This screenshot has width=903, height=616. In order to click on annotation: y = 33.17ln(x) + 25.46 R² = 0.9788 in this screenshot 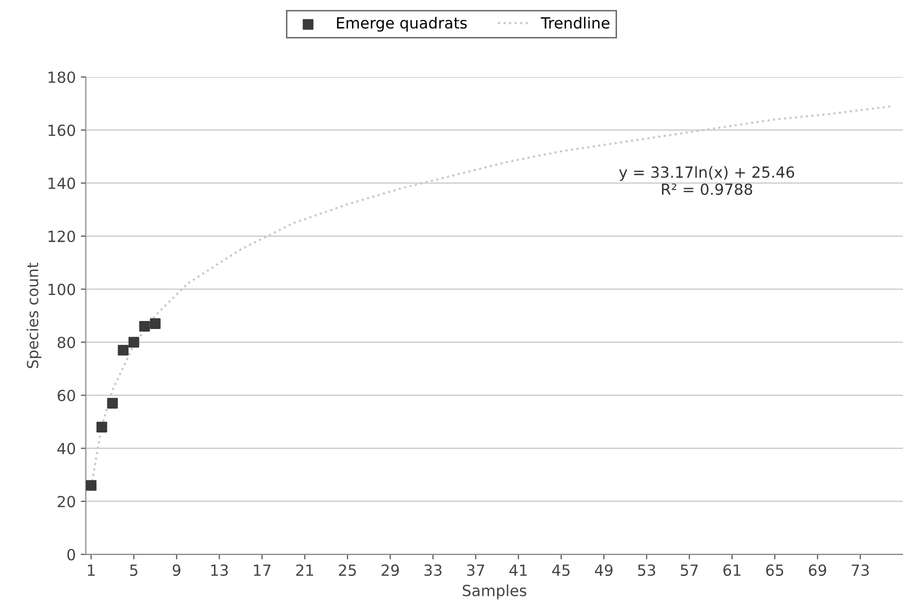, I will do `click(706, 181)`.